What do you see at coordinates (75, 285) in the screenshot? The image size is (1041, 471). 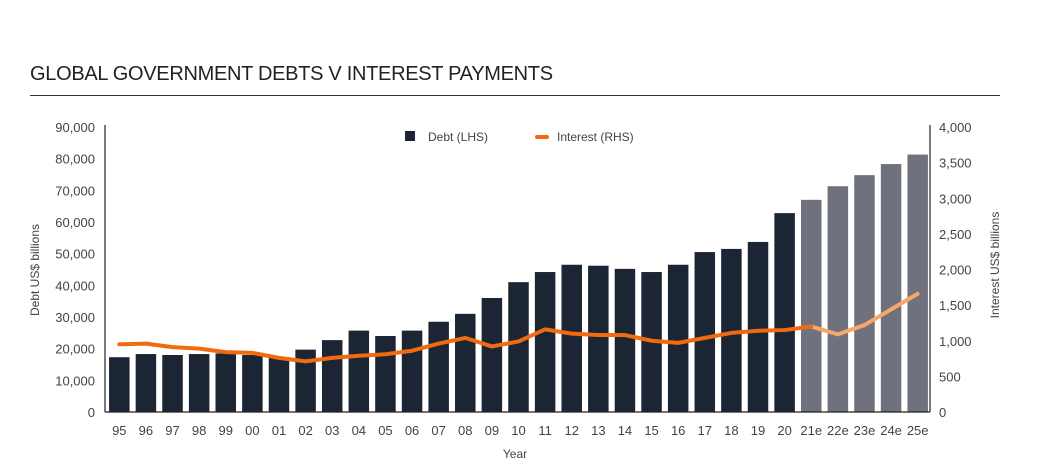 I see `y-tick-label: 40,000` at bounding box center [75, 285].